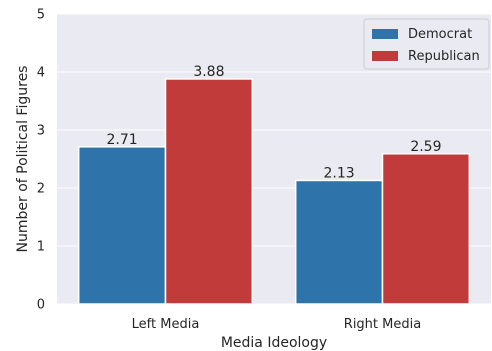 The width and height of the screenshot is (492, 351). Describe the element at coordinates (41, 189) in the screenshot. I see `y-tick-label: 2` at that location.